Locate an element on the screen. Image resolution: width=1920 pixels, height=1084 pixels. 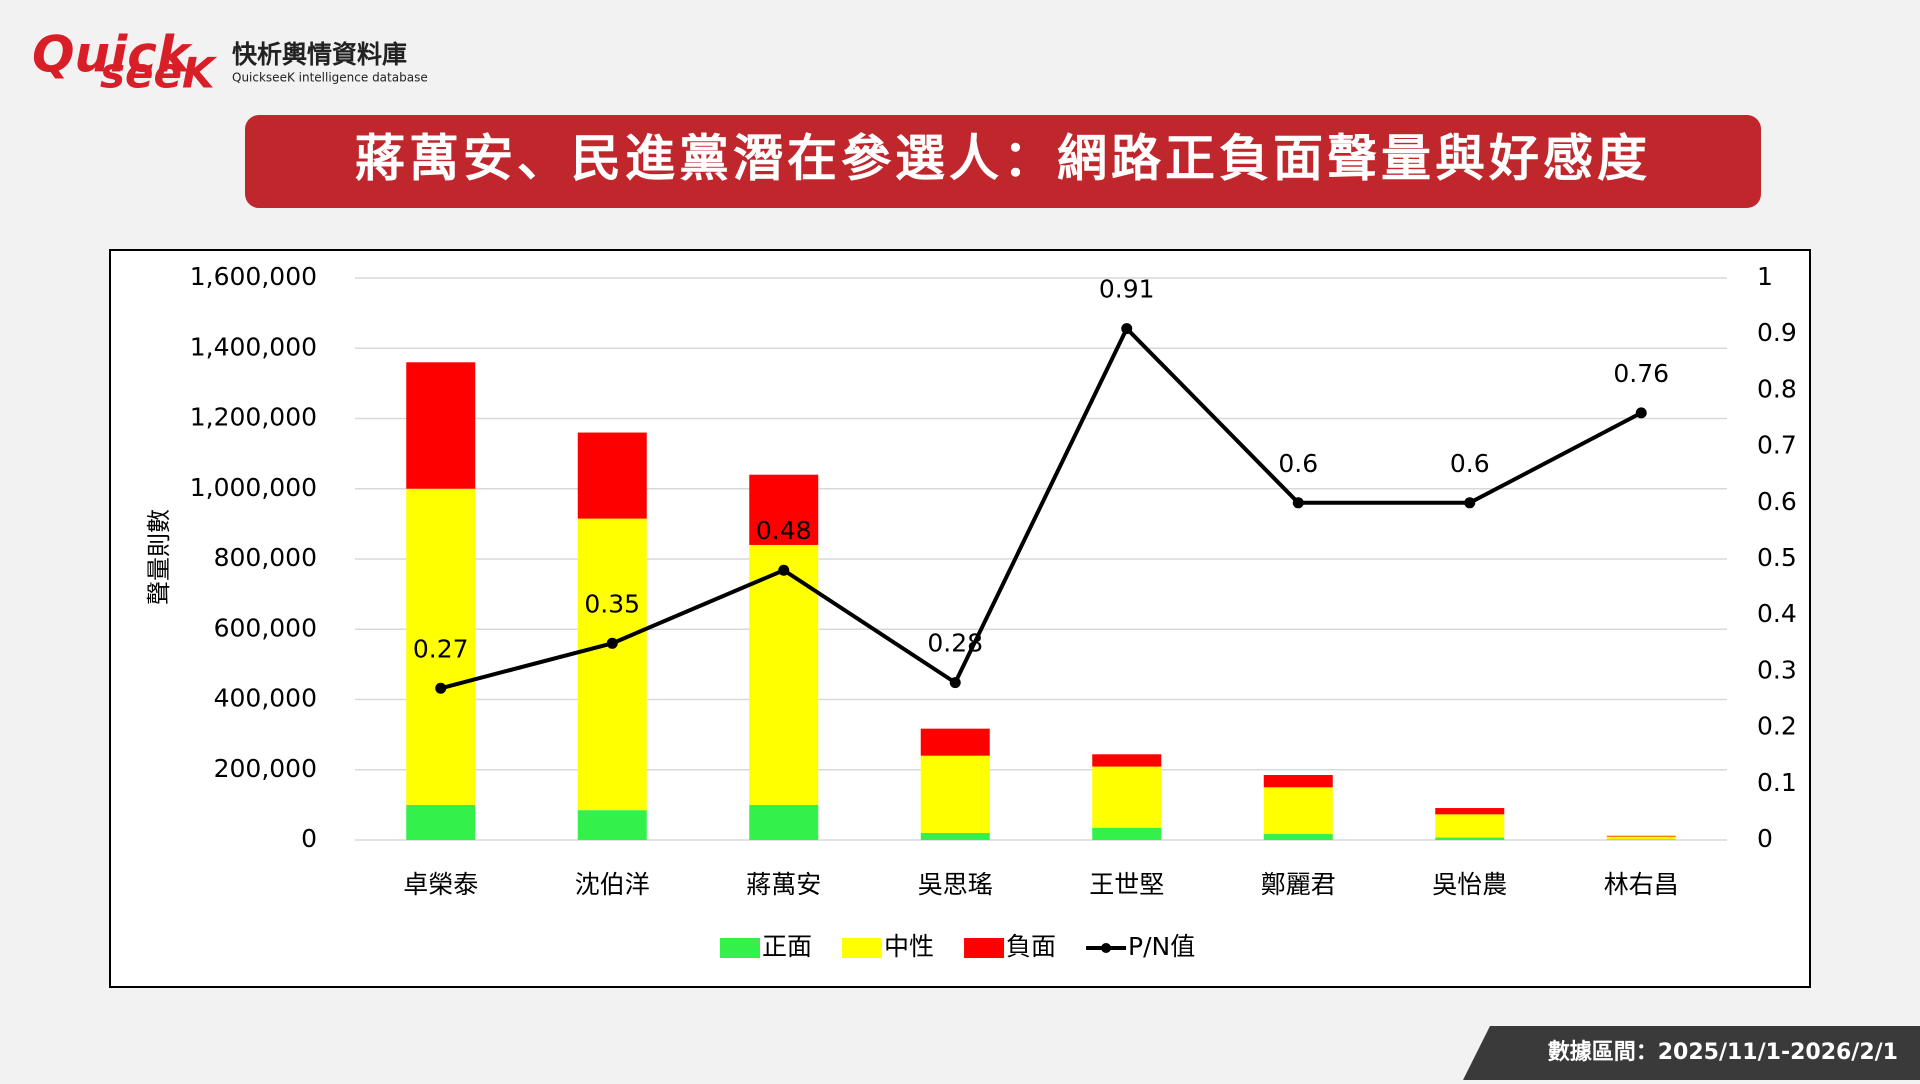
y-tick-label: 400,000 is located at coordinates (265, 698).